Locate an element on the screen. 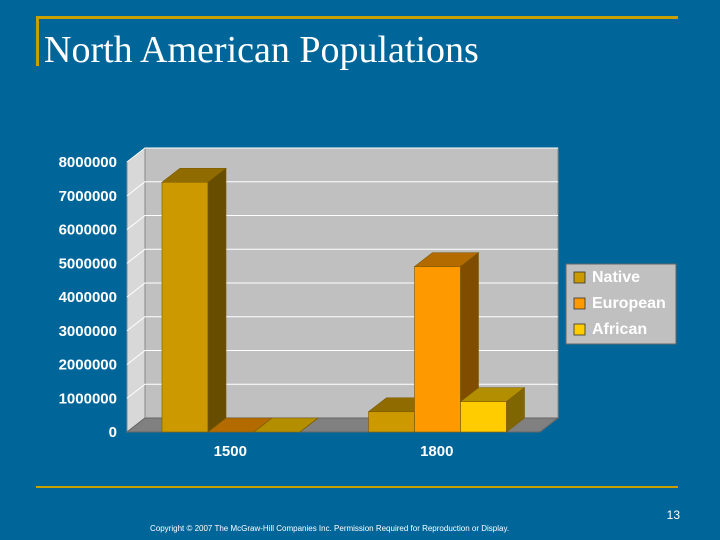 Image resolution: width=720 pixels, height=540 pixels. y-tick-label: 3000000 is located at coordinates (88, 331).